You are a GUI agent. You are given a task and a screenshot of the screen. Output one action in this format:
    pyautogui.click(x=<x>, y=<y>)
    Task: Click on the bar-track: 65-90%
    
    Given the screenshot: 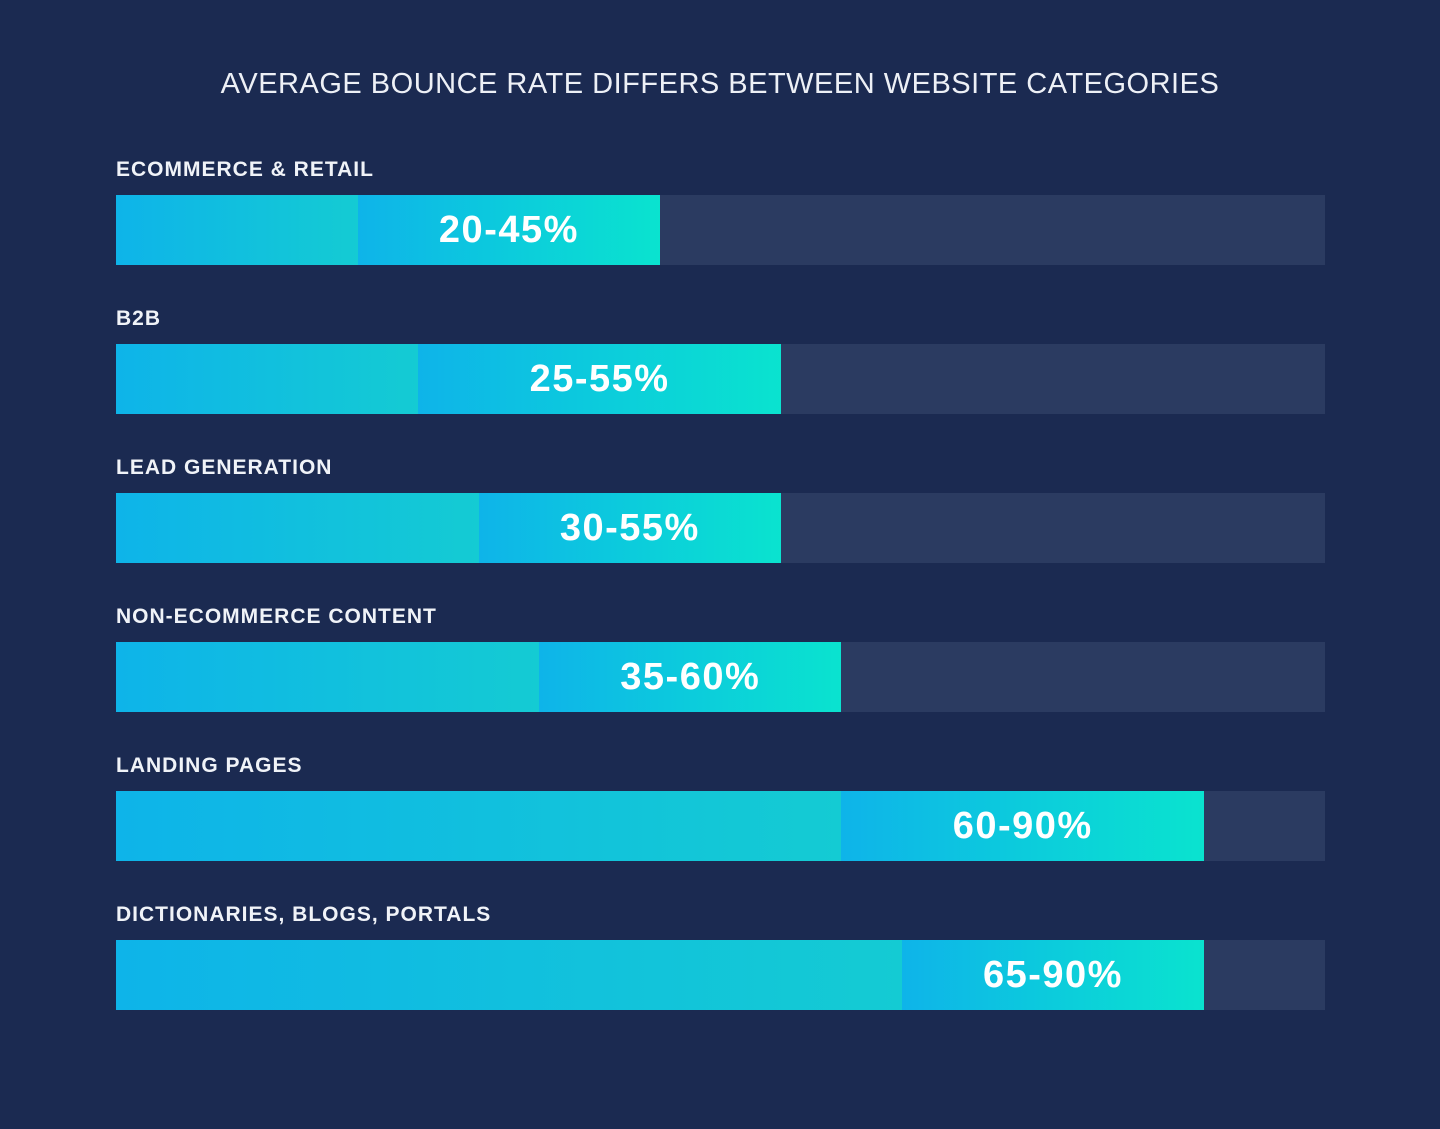 What is the action you would take?
    pyautogui.click(x=720, y=975)
    